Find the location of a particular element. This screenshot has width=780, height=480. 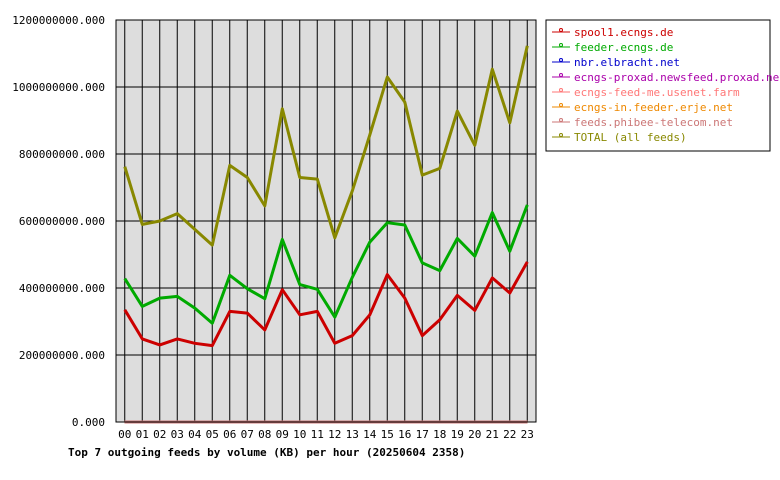

legend-box is located at coordinates (658, 85).